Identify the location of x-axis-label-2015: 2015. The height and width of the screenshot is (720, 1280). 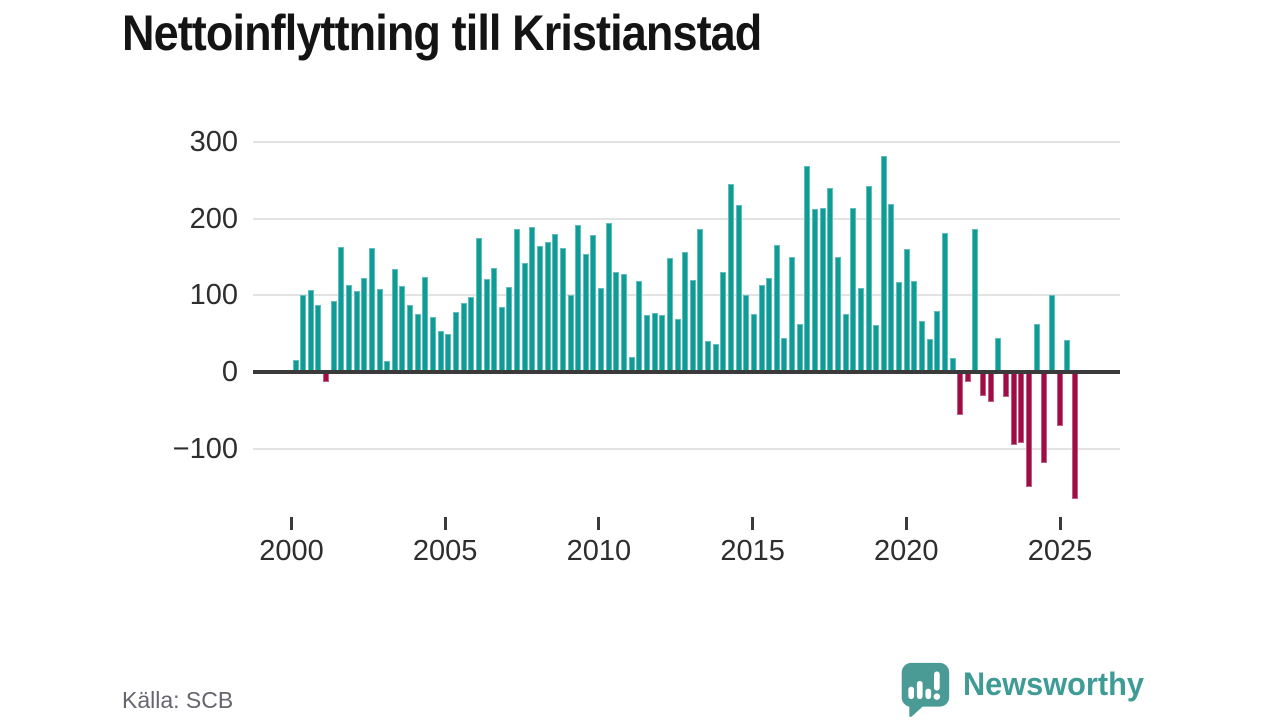
(752, 551).